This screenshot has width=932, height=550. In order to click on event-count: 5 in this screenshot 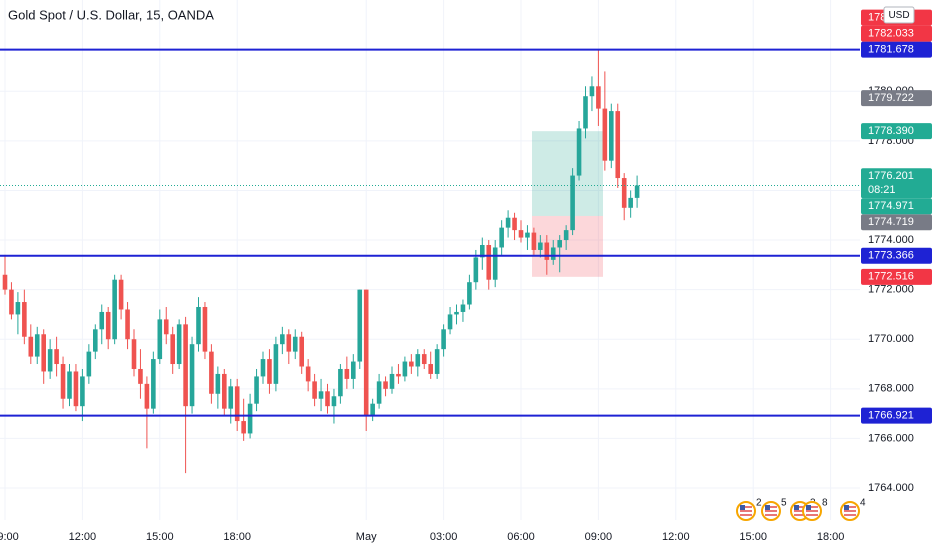, I will do `click(784, 503)`.